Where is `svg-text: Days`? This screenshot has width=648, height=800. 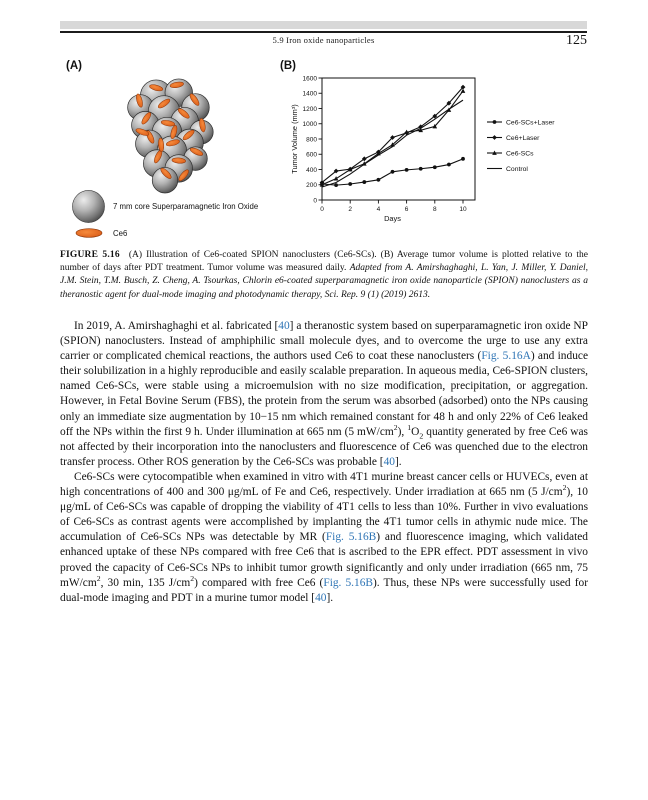 svg-text: Days is located at coordinates (392, 218).